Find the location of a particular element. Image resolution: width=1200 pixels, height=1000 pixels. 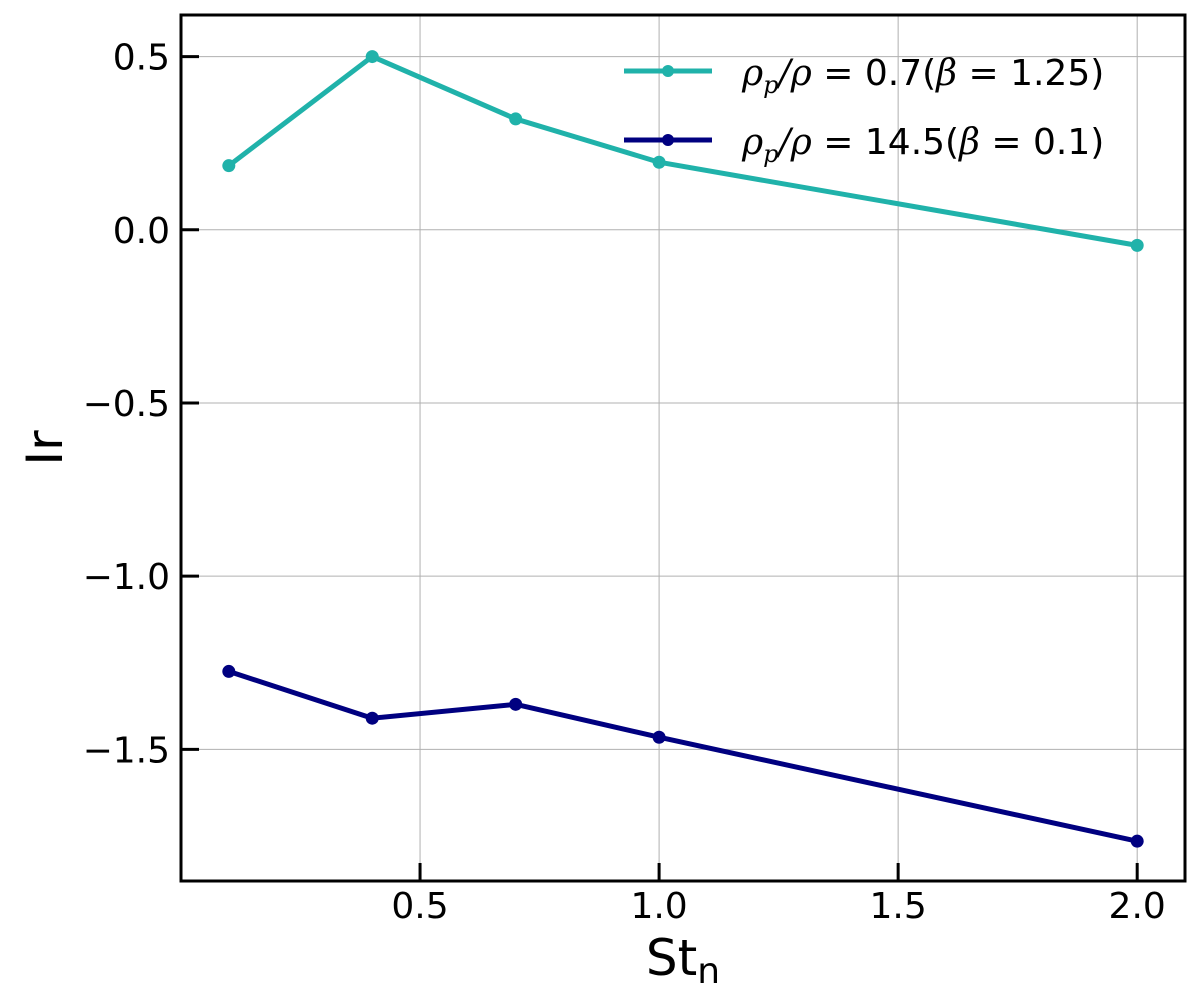

legend-entry-1: ρp/ρ = 14.5(β = 0.1) is located at coordinates (864, 145).